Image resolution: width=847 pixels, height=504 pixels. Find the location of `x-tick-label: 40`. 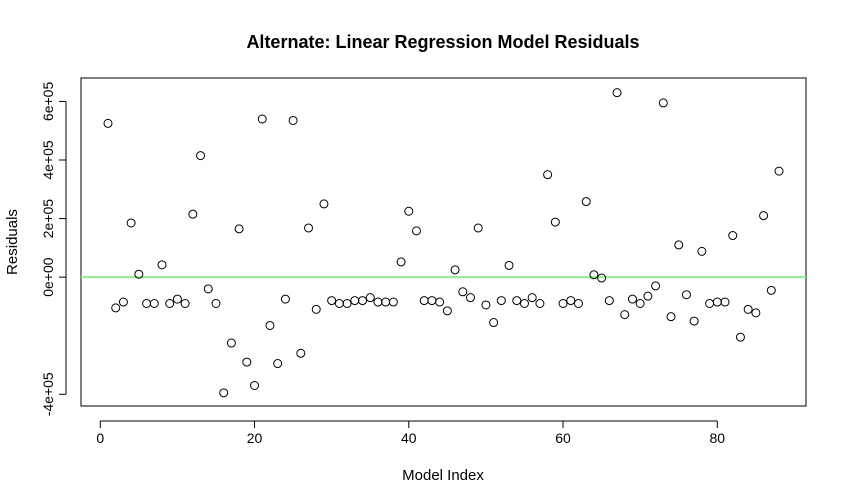

x-tick-label: 40 is located at coordinates (409, 438).